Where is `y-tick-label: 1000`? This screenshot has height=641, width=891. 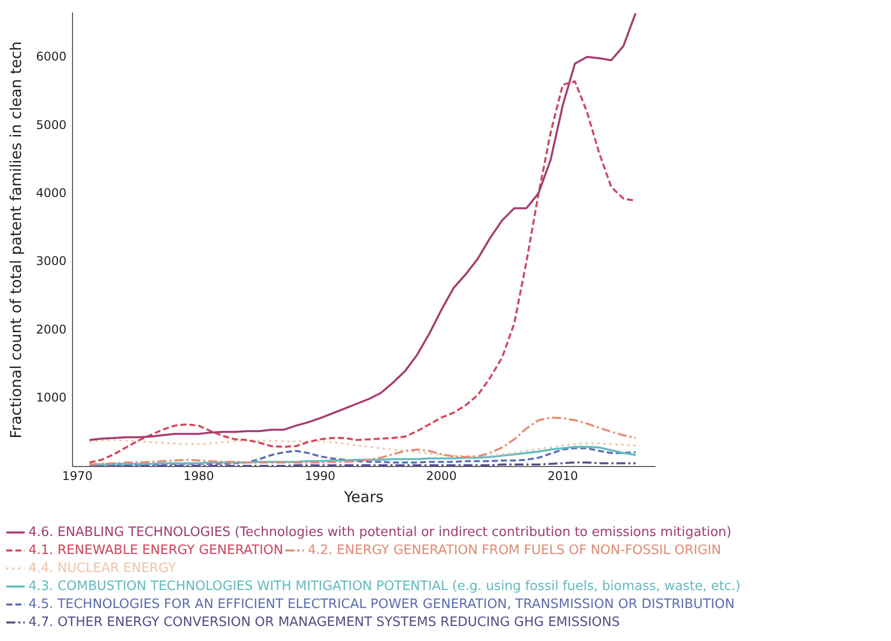 y-tick-label: 1000 is located at coordinates (51, 397).